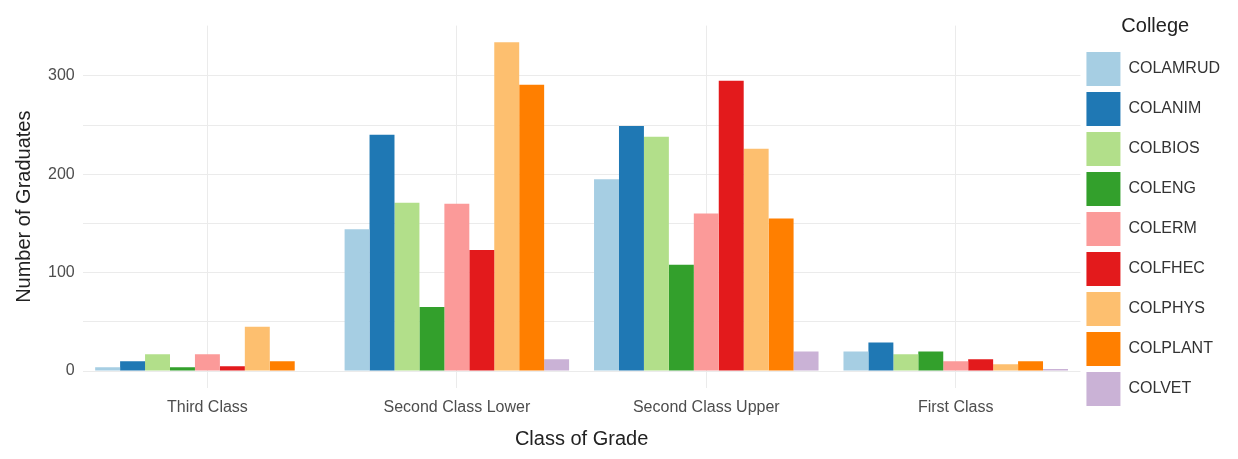 The image size is (1238, 459). What do you see at coordinates (61, 272) in the screenshot?
I see `y-tick-label: 100` at bounding box center [61, 272].